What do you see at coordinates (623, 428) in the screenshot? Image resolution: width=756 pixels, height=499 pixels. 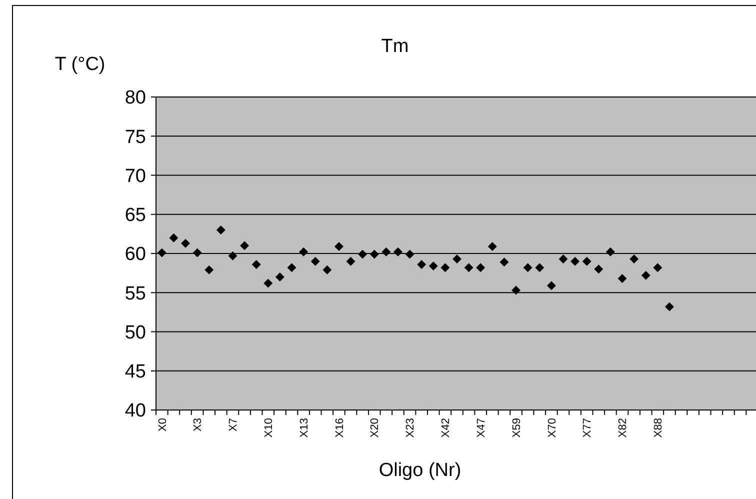 I see `x-tick-label: X82` at bounding box center [623, 428].